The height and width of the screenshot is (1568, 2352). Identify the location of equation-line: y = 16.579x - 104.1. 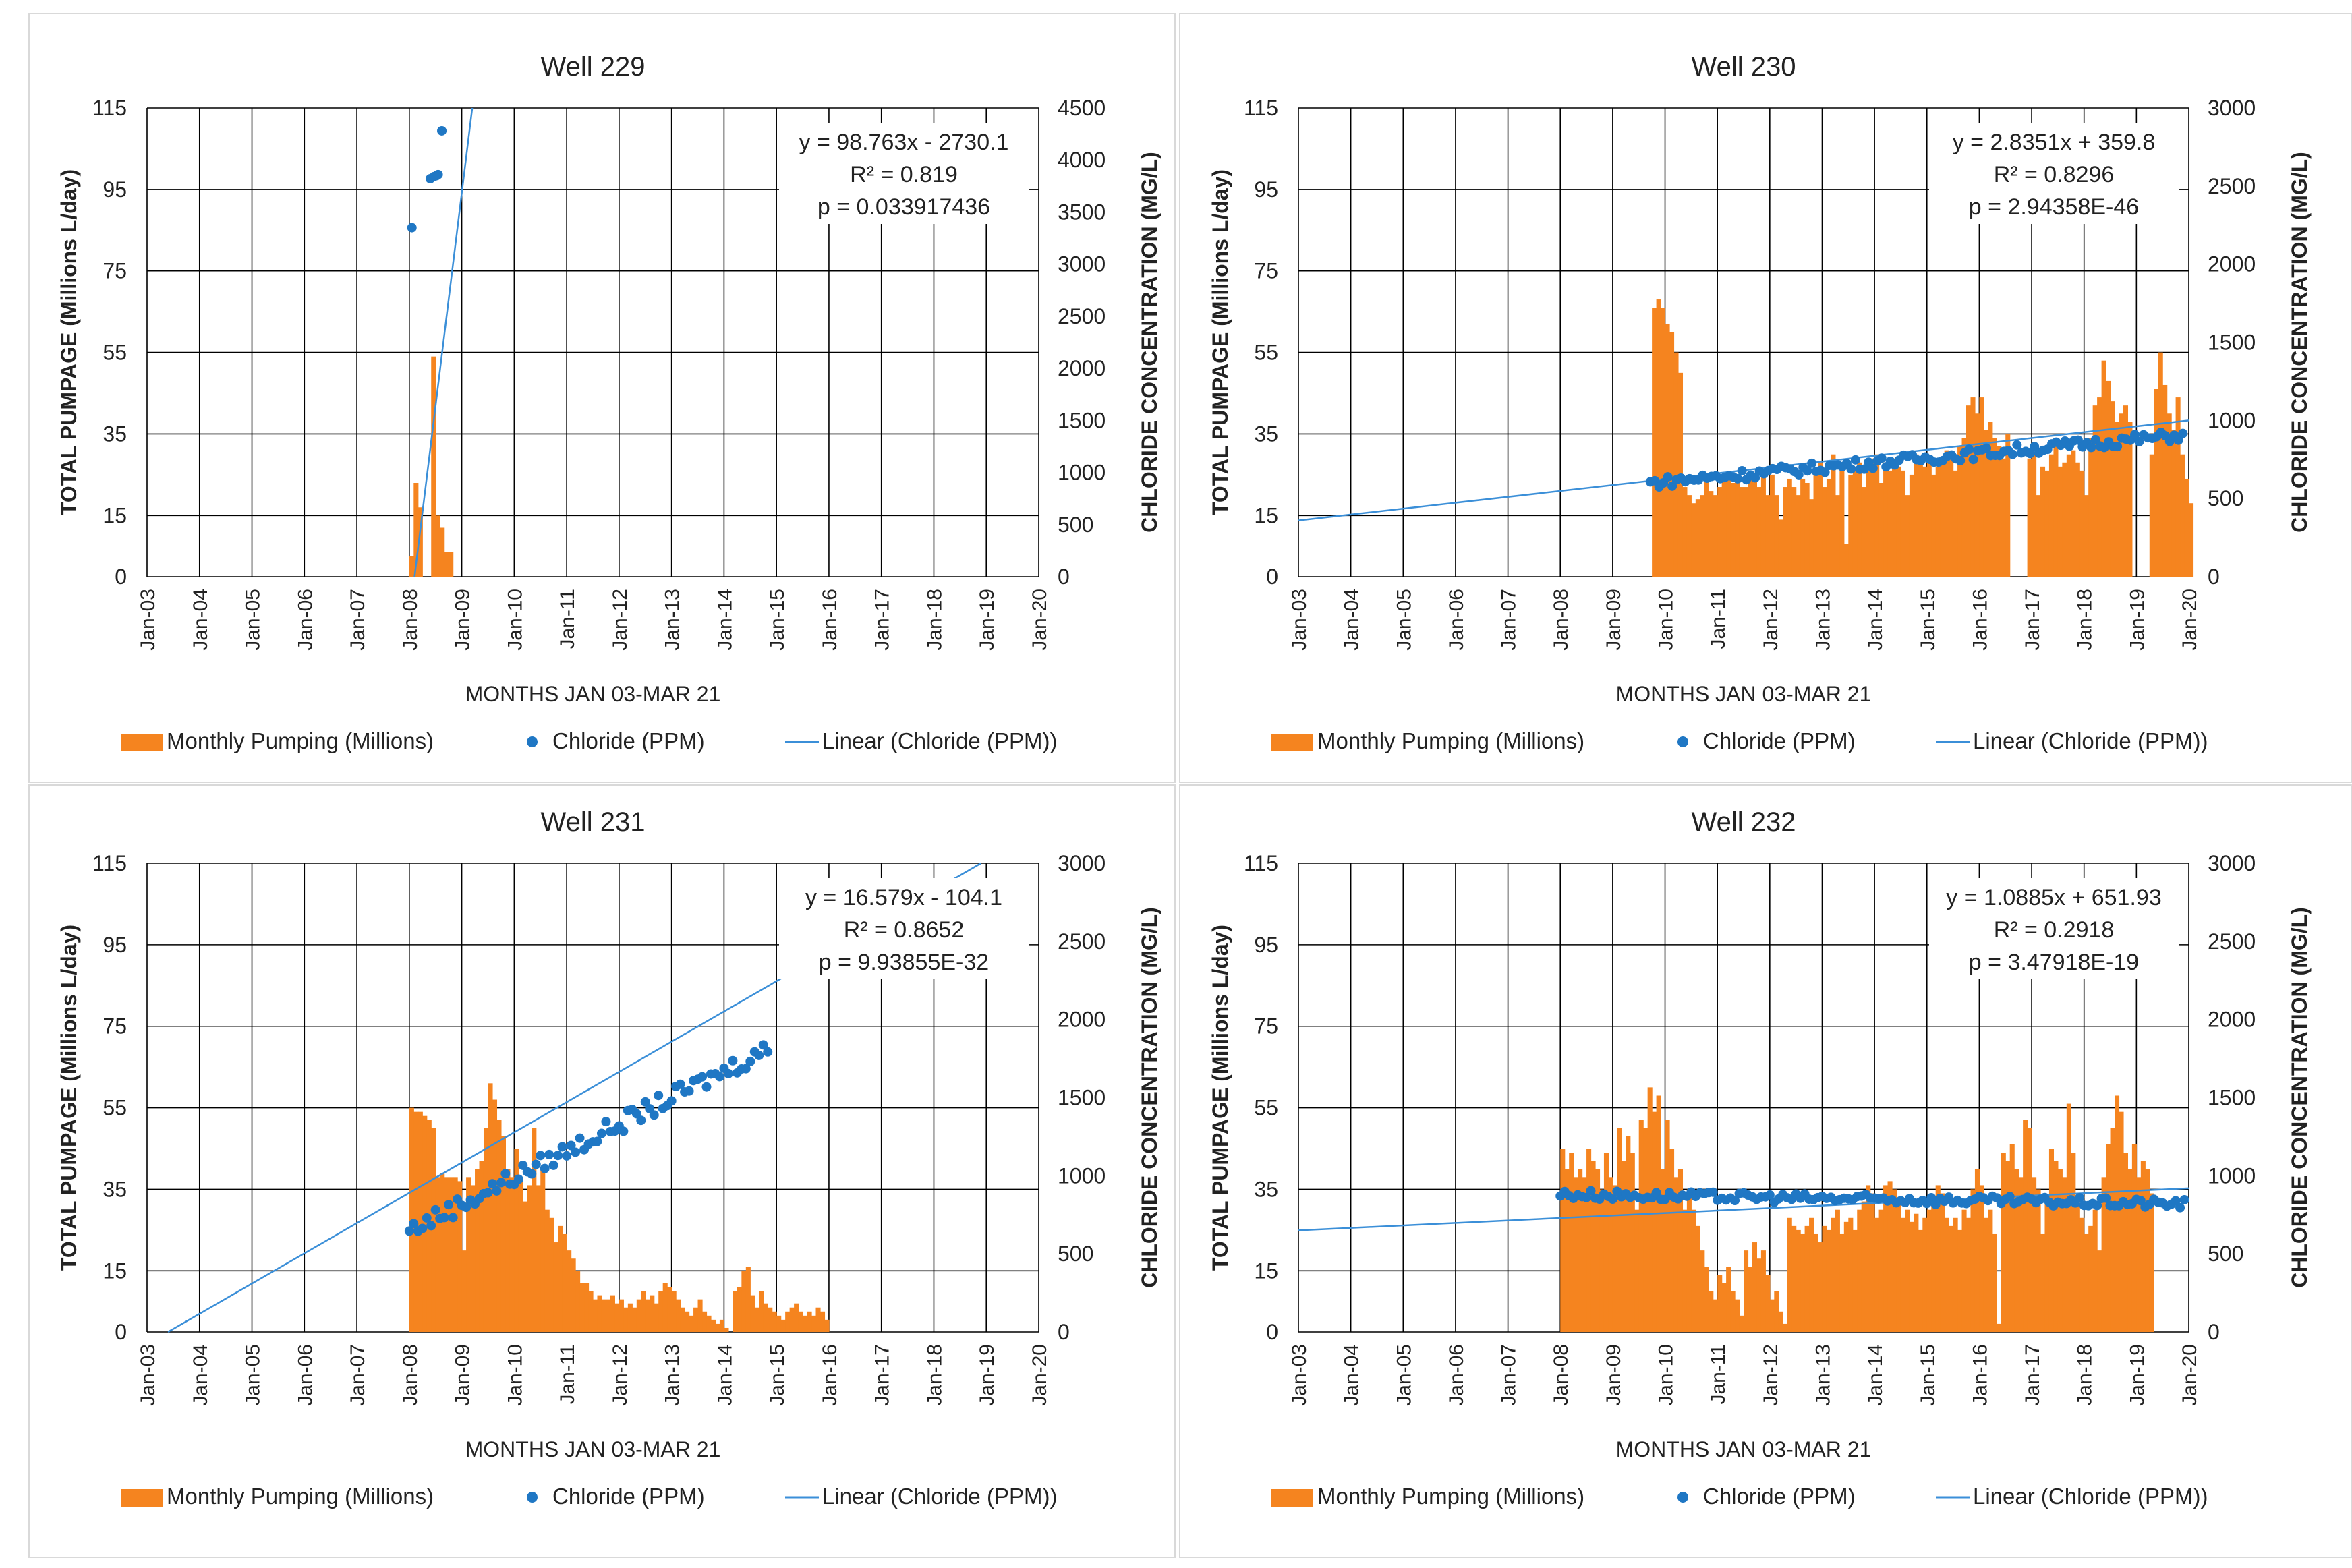
(903, 897).